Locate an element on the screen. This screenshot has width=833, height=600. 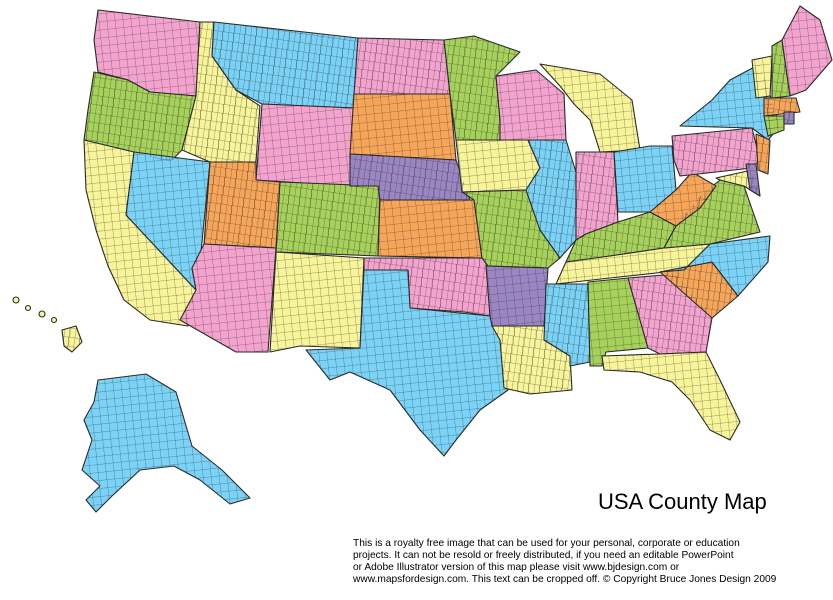
county-lines-nebraska is located at coordinates (410, 177).